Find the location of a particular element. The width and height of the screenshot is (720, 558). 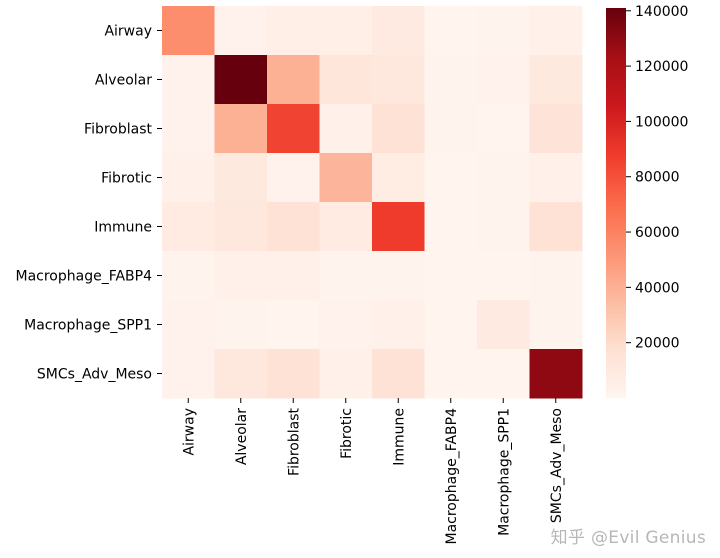

colorbar-tick-label: 80000 is located at coordinates (657, 178).